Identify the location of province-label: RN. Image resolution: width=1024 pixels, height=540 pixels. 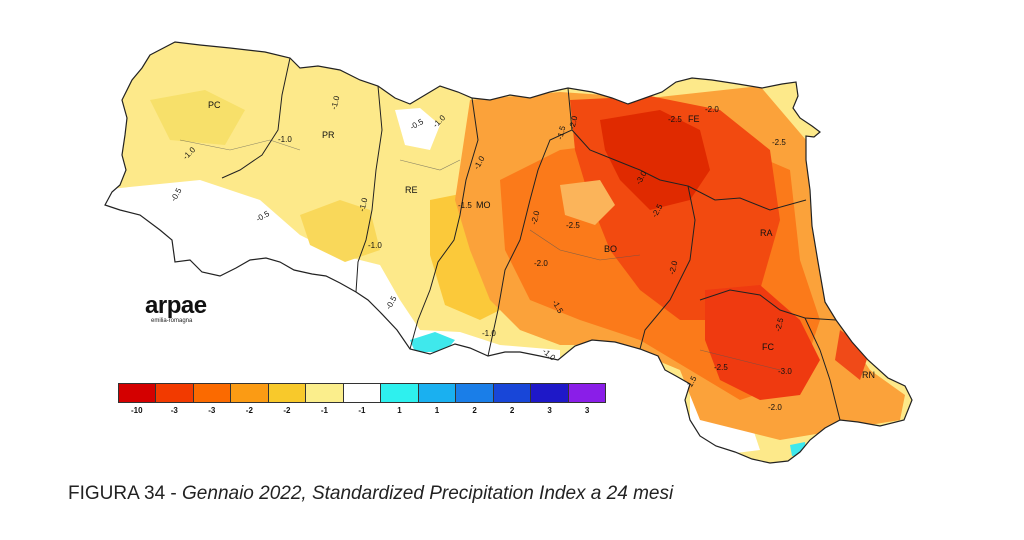
(868, 375).